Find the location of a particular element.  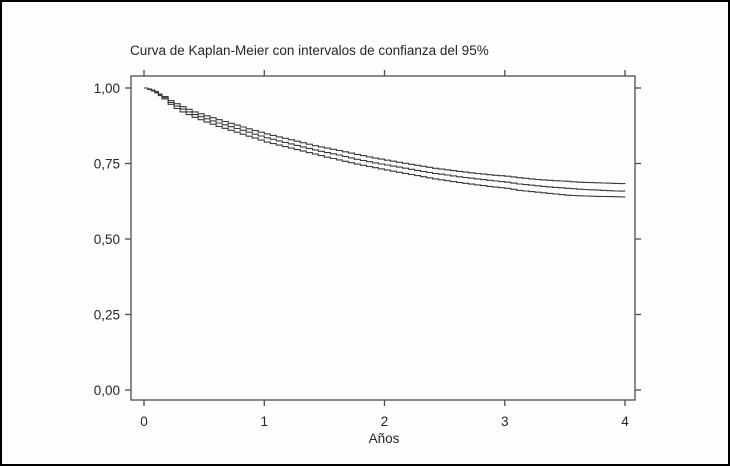

x-tick-label: 2 is located at coordinates (385, 421).